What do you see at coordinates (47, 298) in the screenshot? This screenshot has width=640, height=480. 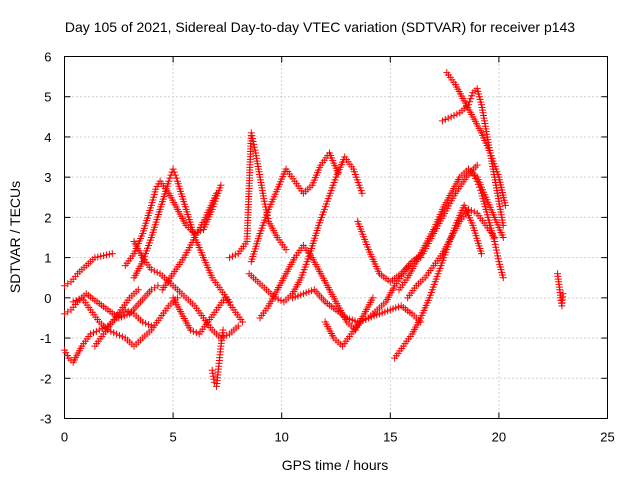 I see `y-tick-label: 0` at bounding box center [47, 298].